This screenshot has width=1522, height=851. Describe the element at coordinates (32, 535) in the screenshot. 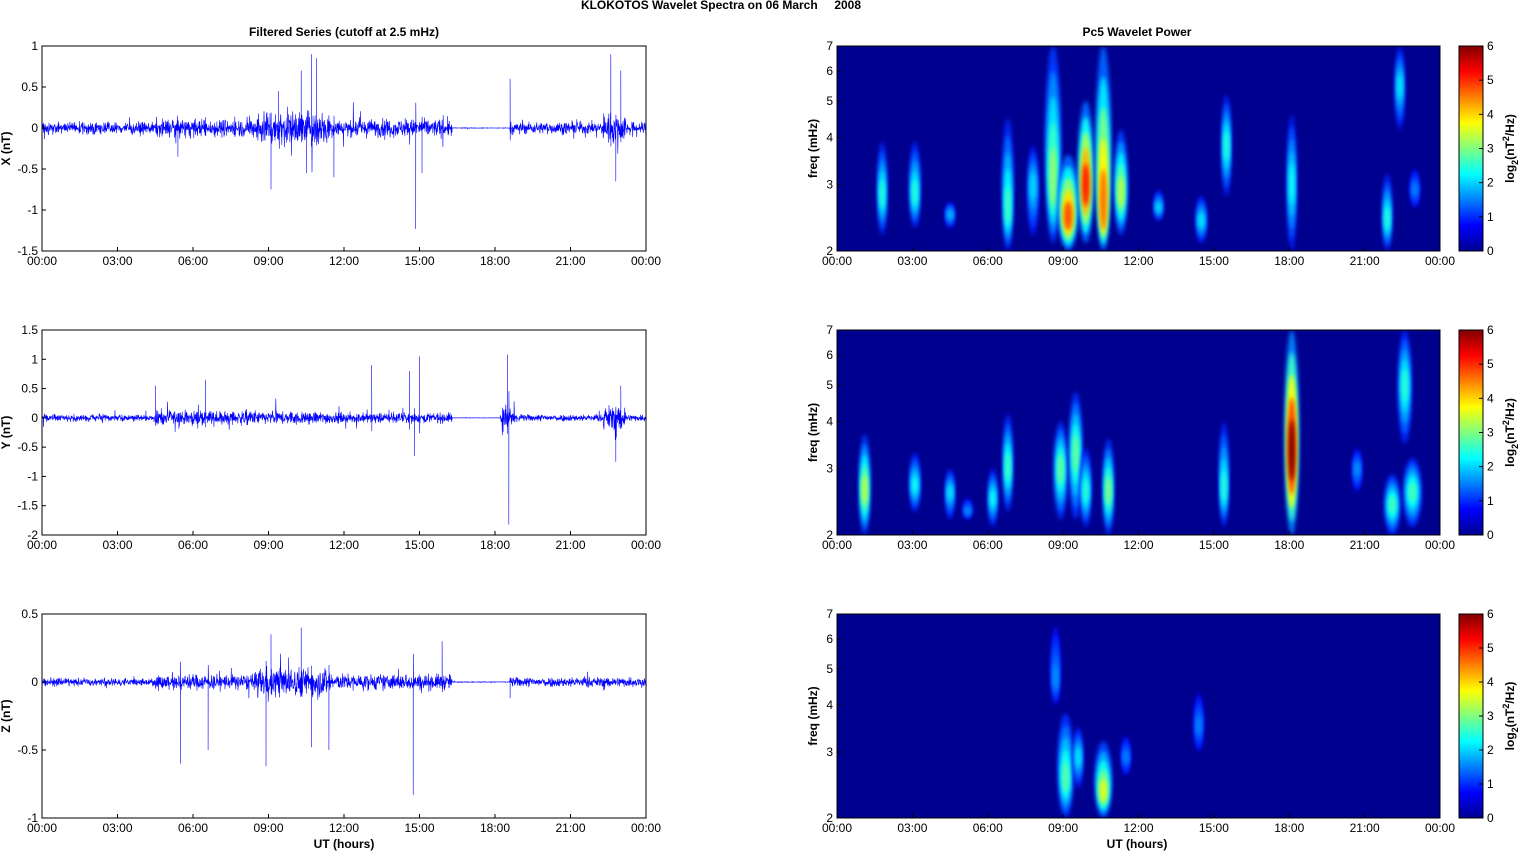

I see `ytick-label: -2` at that location.